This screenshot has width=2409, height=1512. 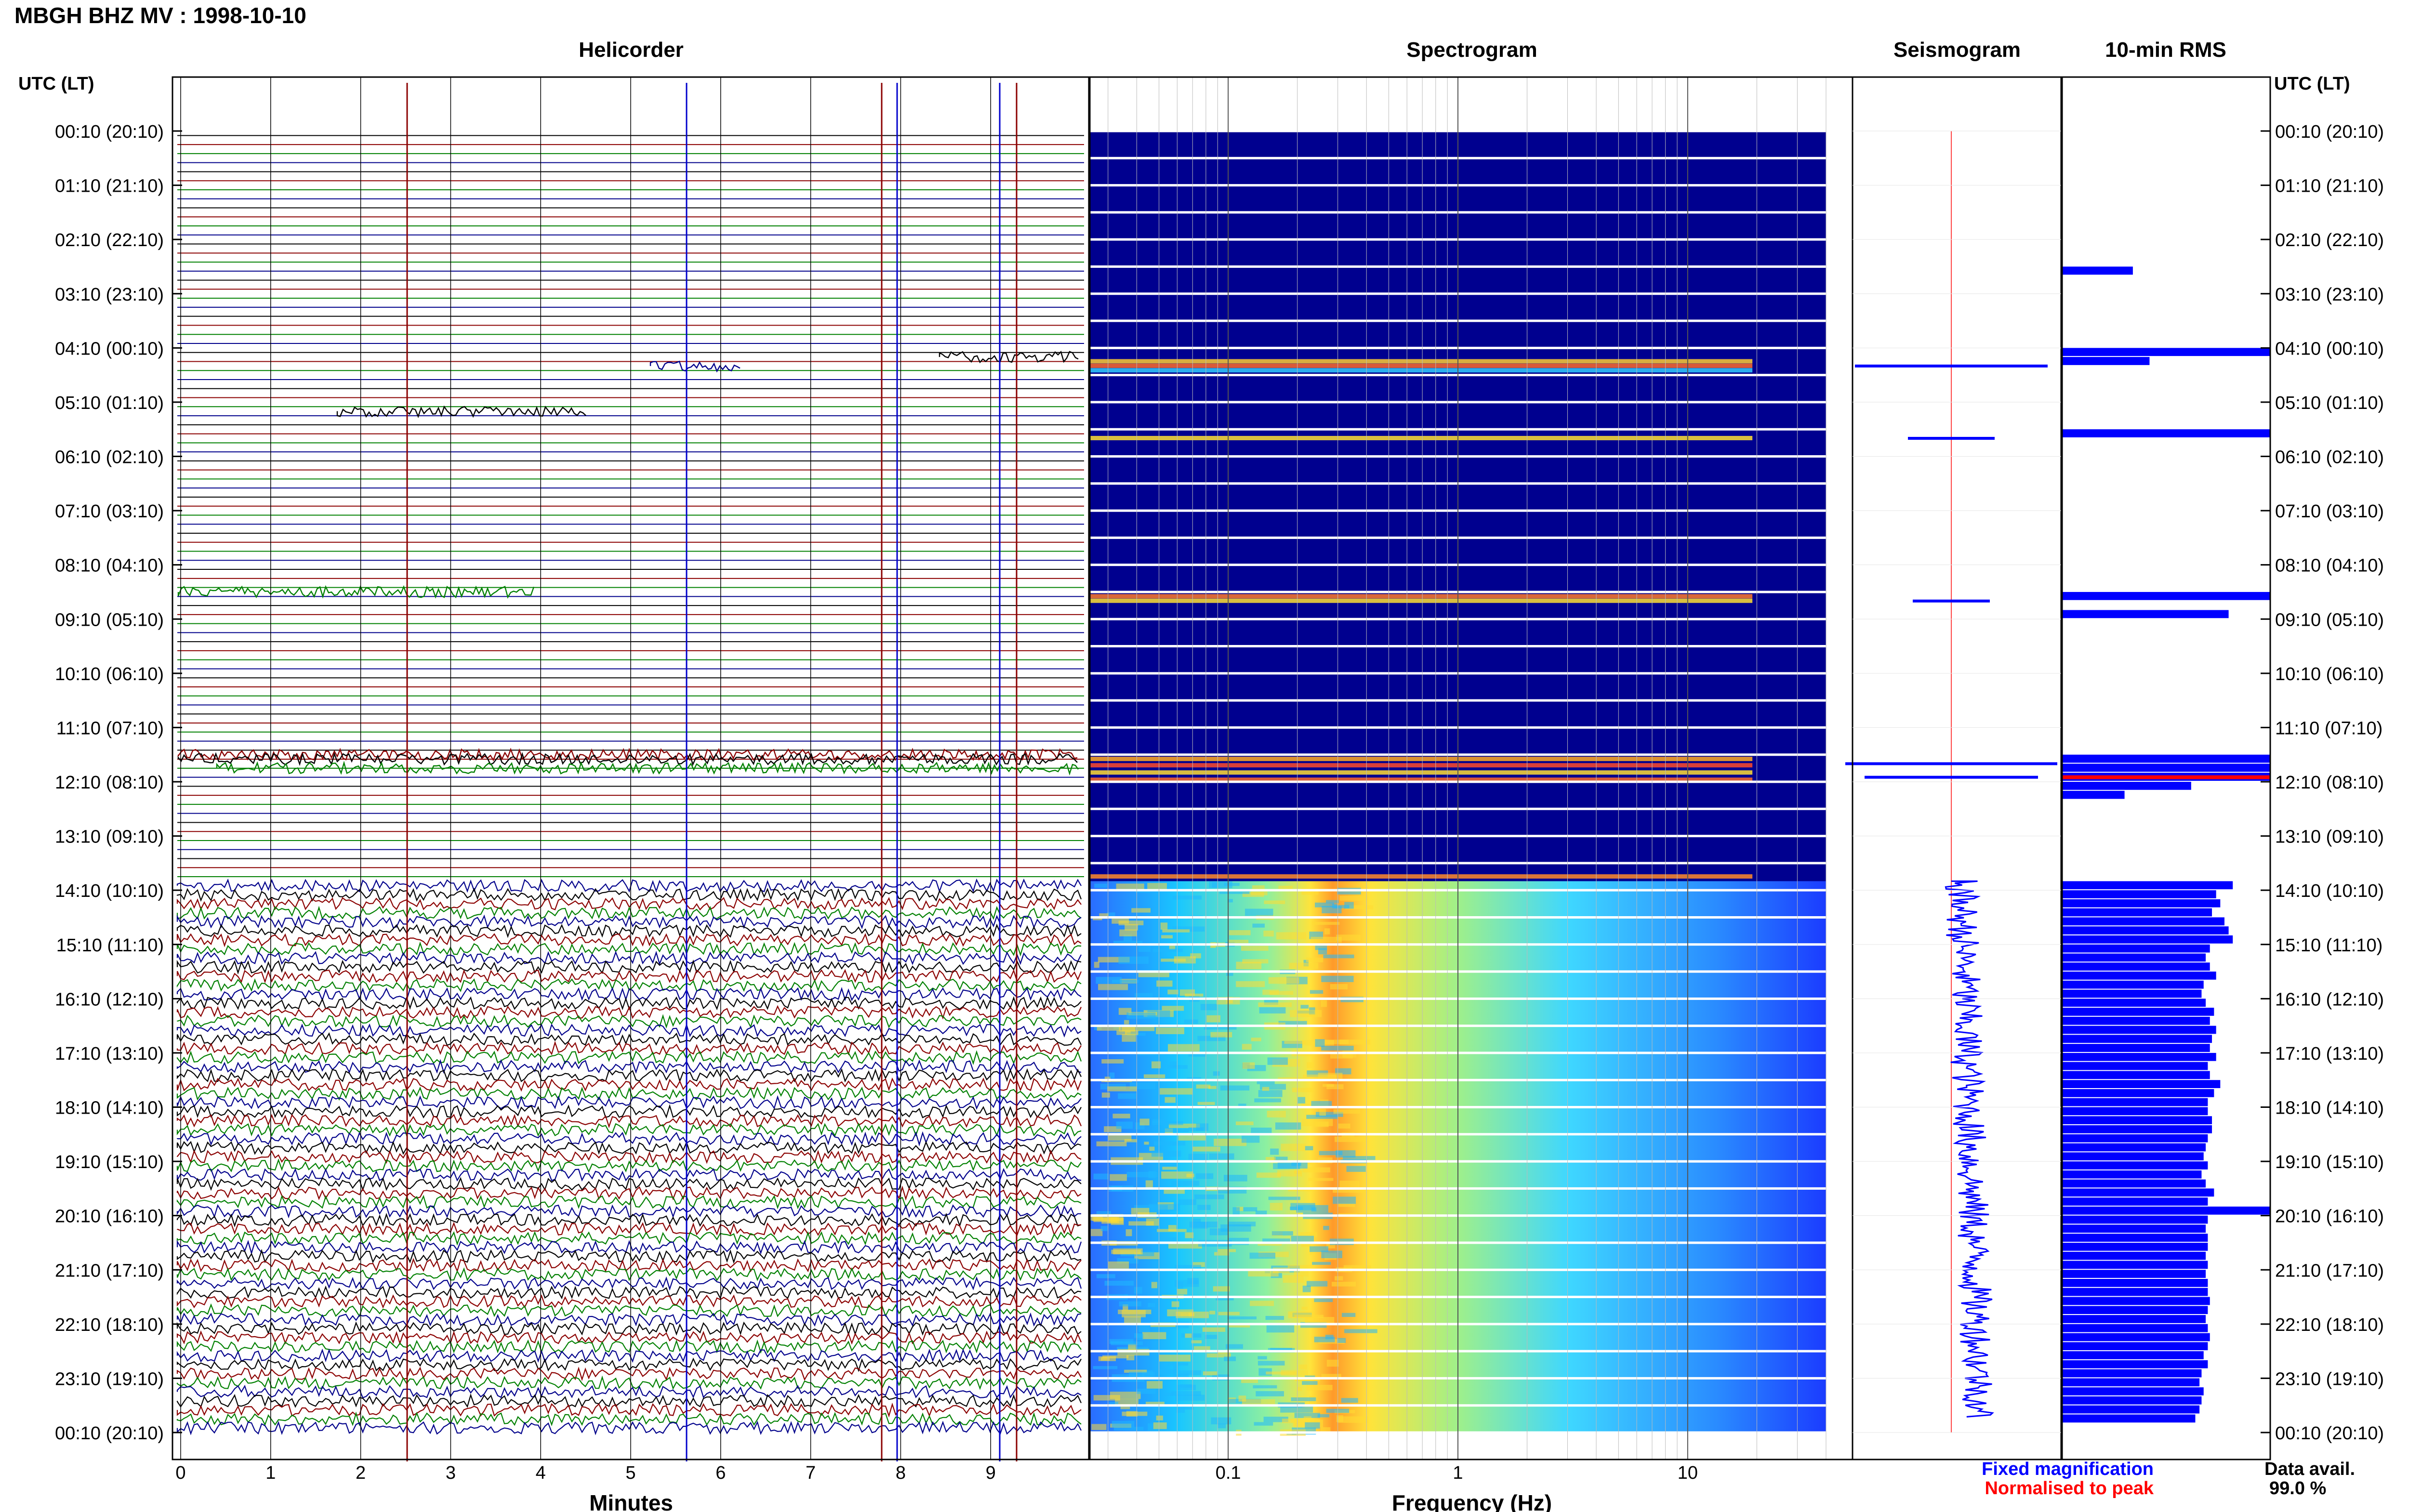 I want to click on helicorder-x-tick-label: 7, so click(x=811, y=1473).